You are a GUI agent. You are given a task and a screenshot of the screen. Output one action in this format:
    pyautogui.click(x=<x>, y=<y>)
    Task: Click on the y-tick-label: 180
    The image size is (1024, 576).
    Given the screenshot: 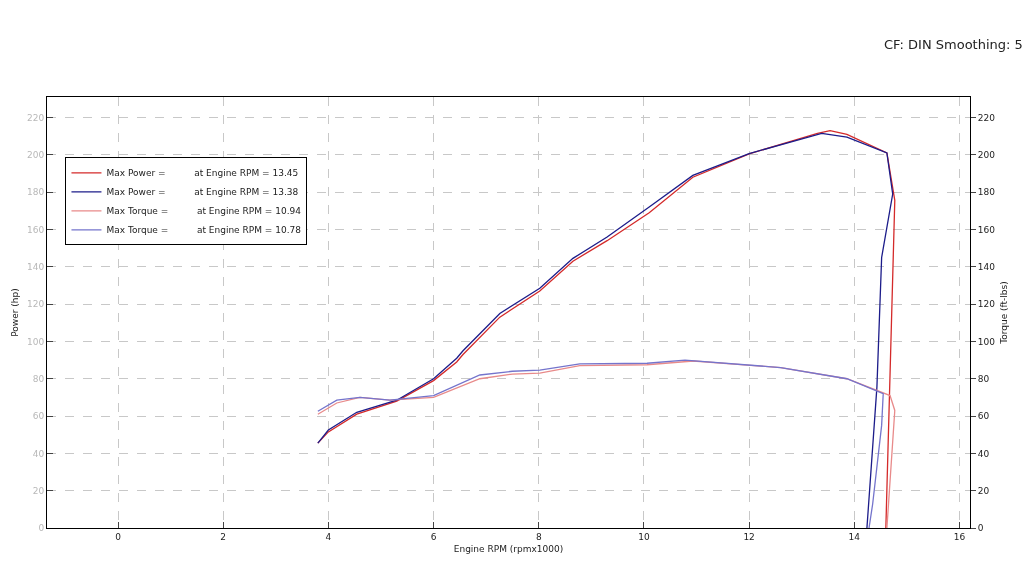 What is the action you would take?
    pyautogui.click(x=36, y=192)
    